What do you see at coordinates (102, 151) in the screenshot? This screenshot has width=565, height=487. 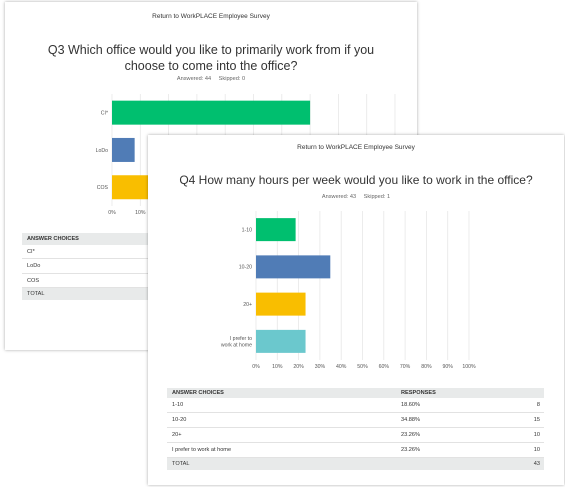 I see `q3-category-label: LoDo` at bounding box center [102, 151].